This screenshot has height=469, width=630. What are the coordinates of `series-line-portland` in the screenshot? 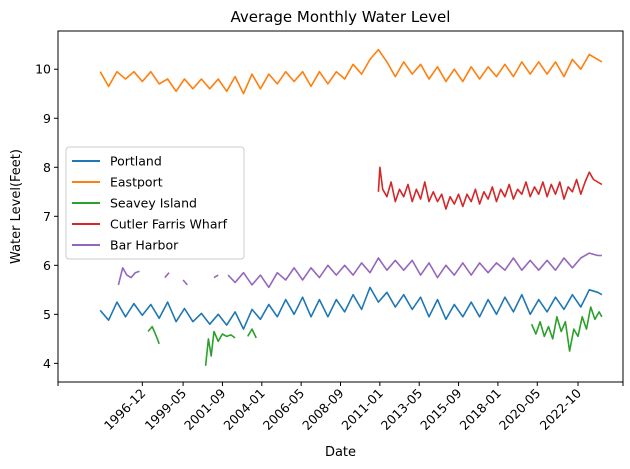 It's located at (351, 308).